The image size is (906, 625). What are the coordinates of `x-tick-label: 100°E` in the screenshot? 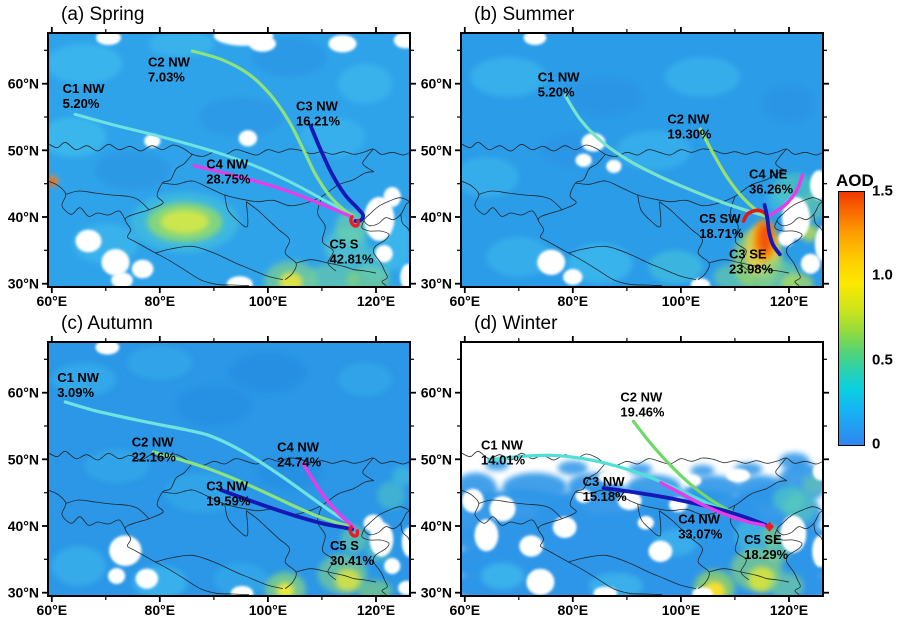 It's located at (268, 301).